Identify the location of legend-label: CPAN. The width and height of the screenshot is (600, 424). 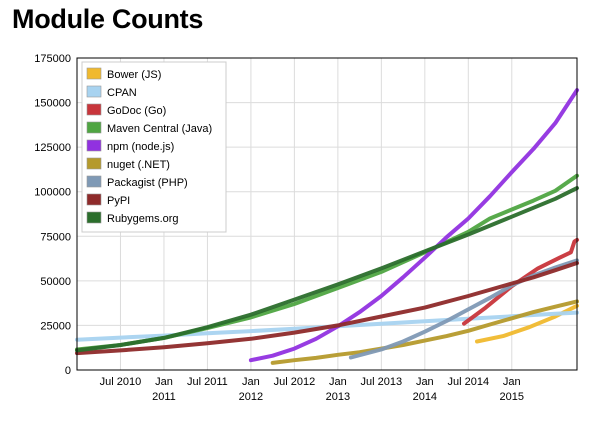
(122, 93).